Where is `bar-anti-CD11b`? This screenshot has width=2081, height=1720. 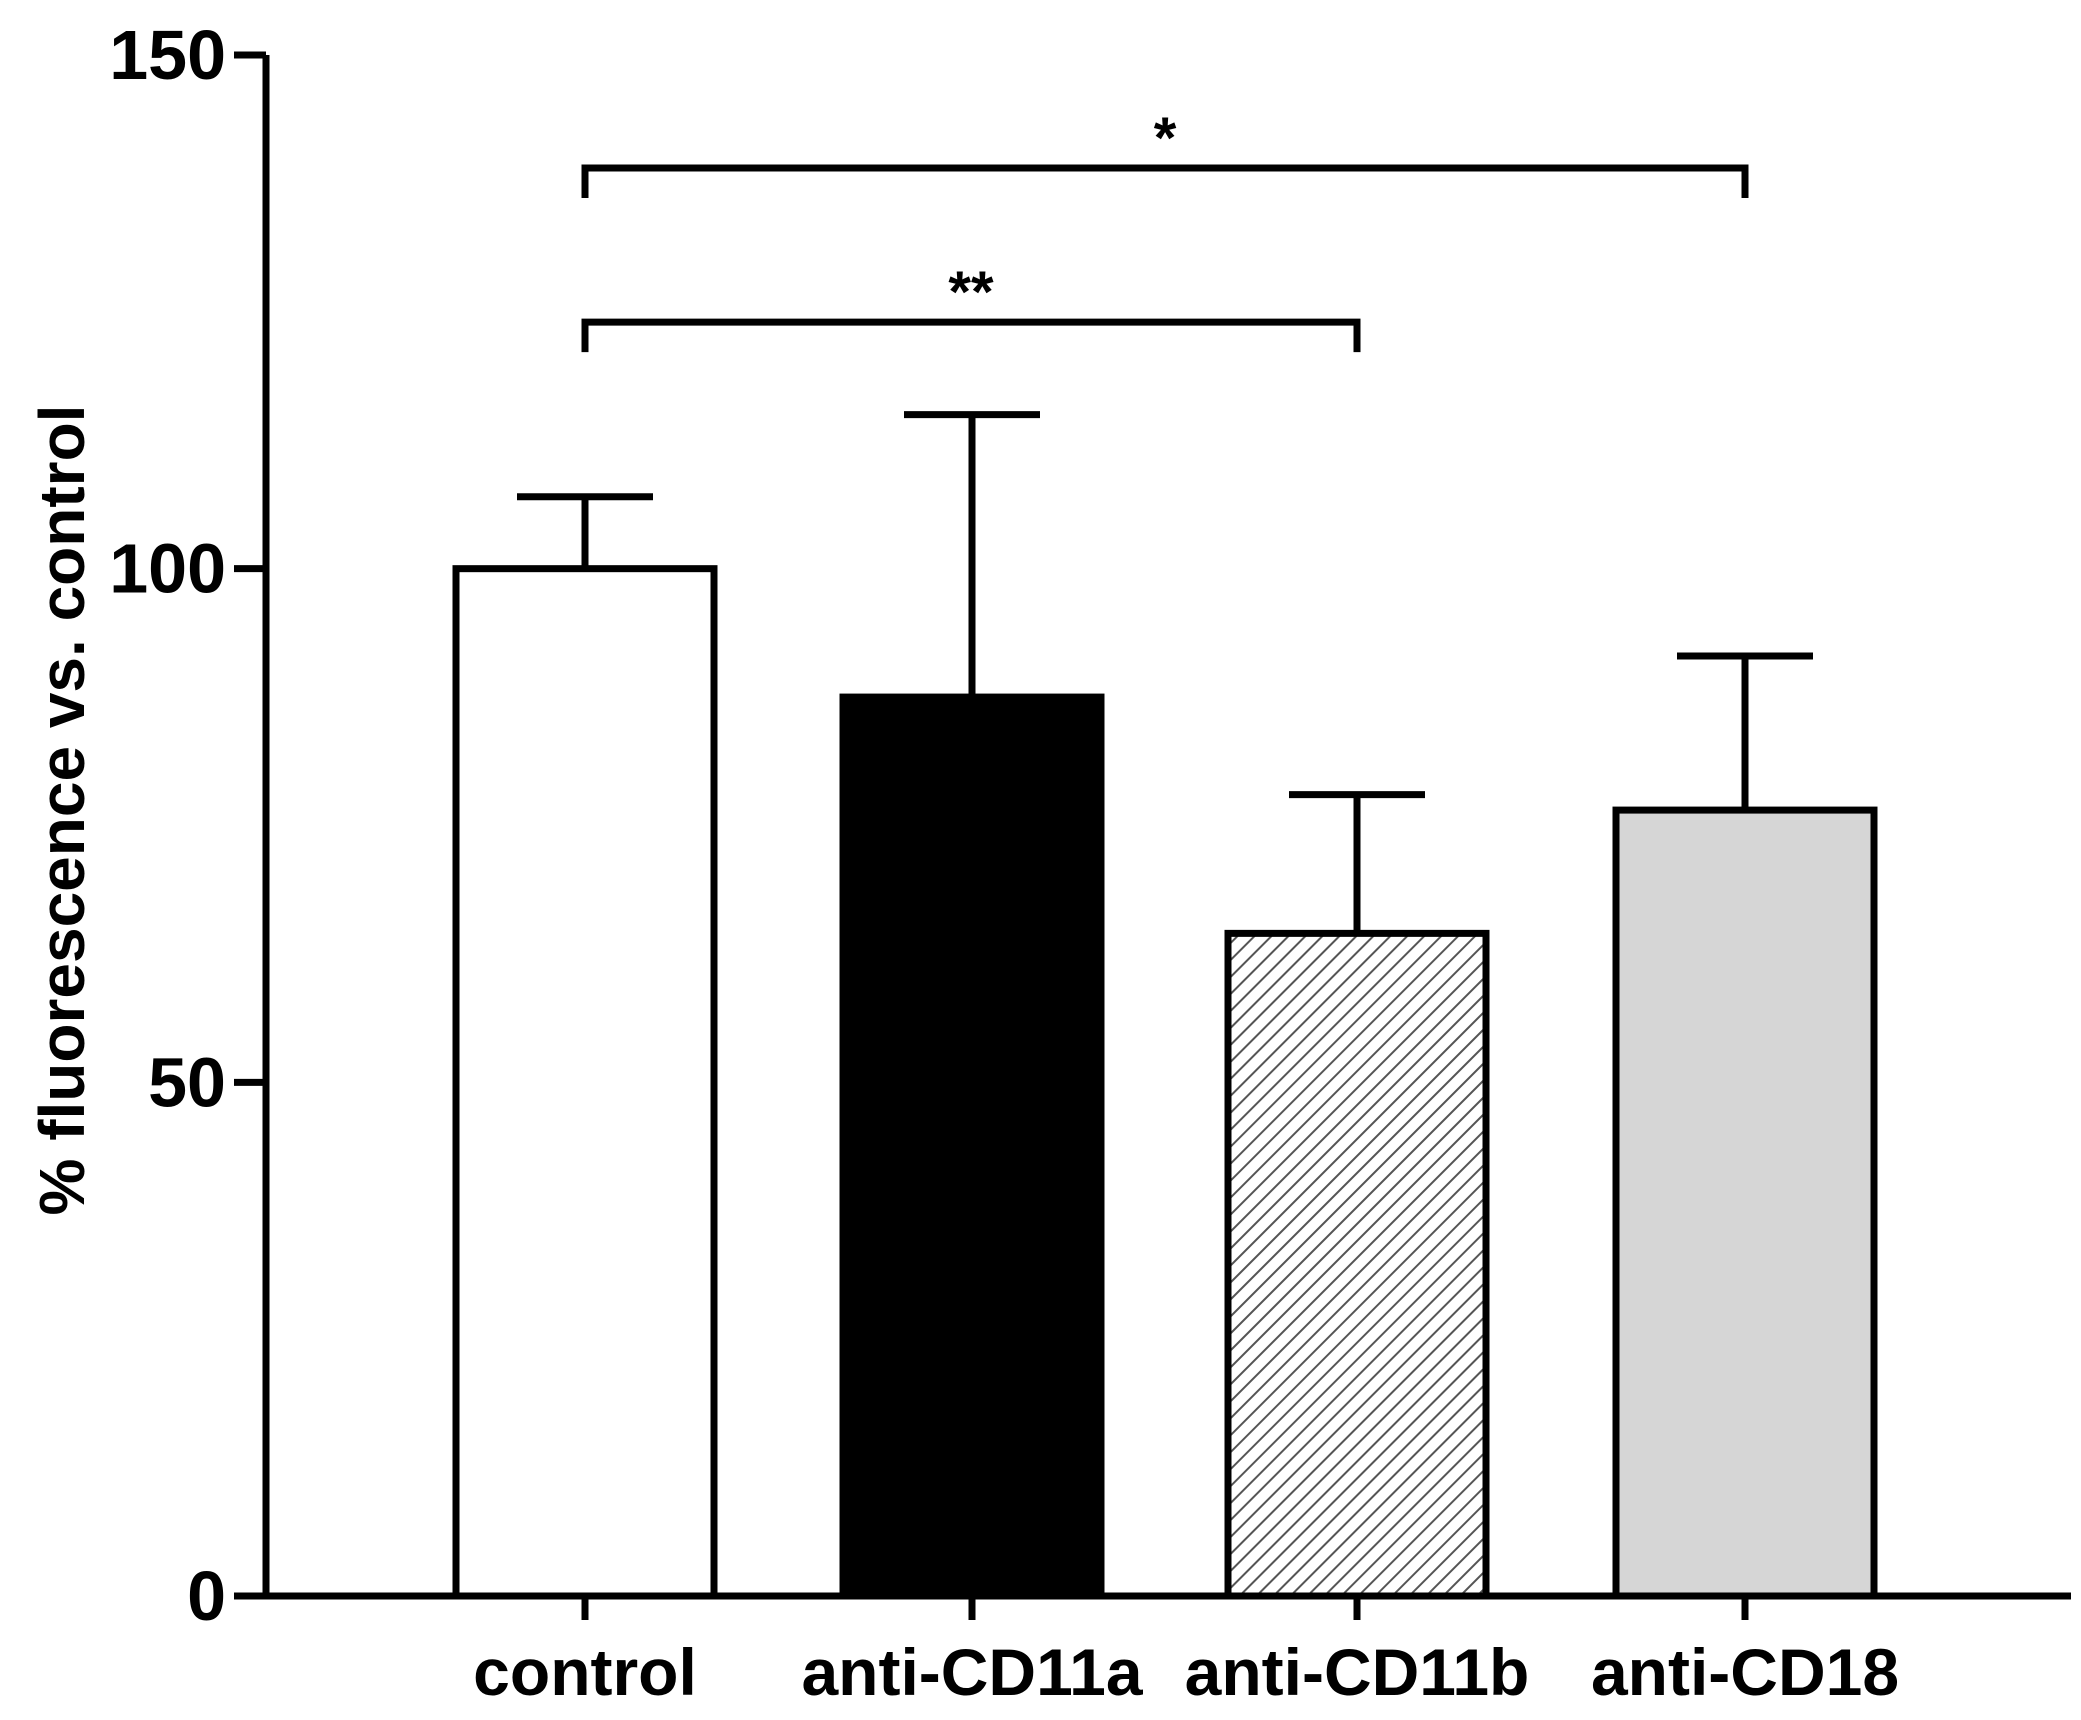 bar-anti-CD11b is located at coordinates (1357, 1264).